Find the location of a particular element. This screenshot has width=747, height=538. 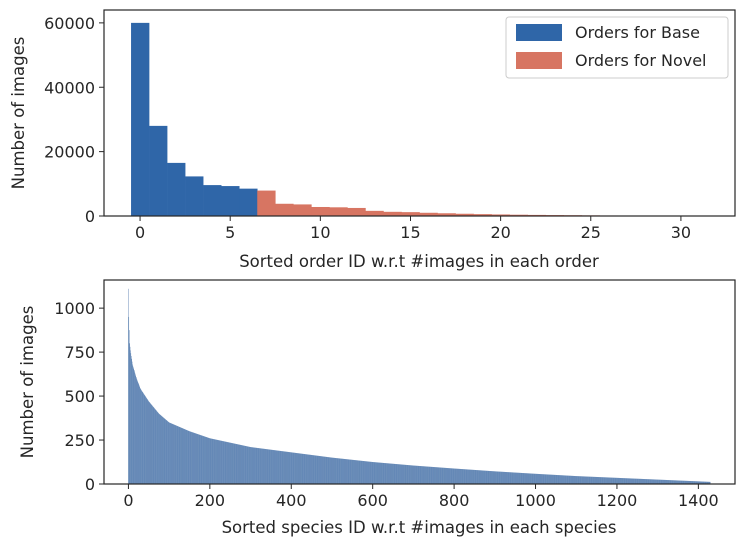

order-x-tick-label: 10 is located at coordinates (320, 232).